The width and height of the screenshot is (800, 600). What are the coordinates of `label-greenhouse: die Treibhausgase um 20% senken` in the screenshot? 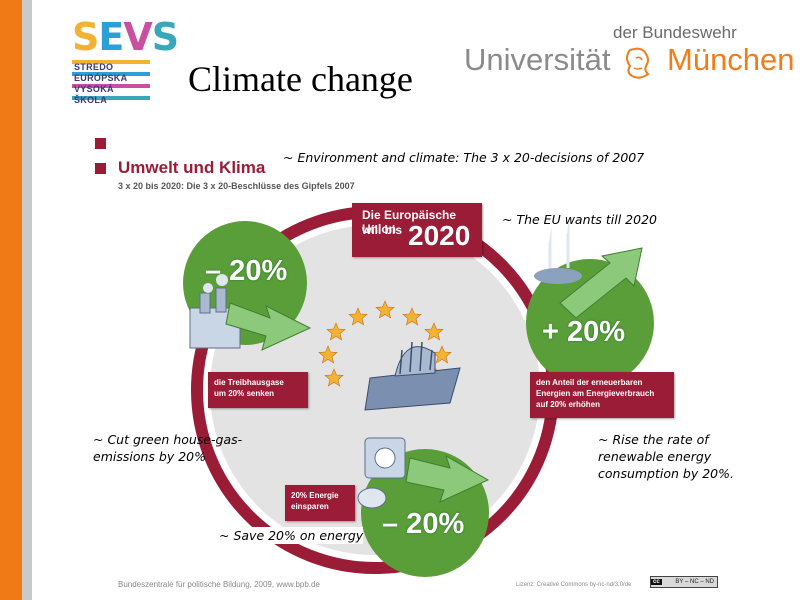 It's located at (258, 390).